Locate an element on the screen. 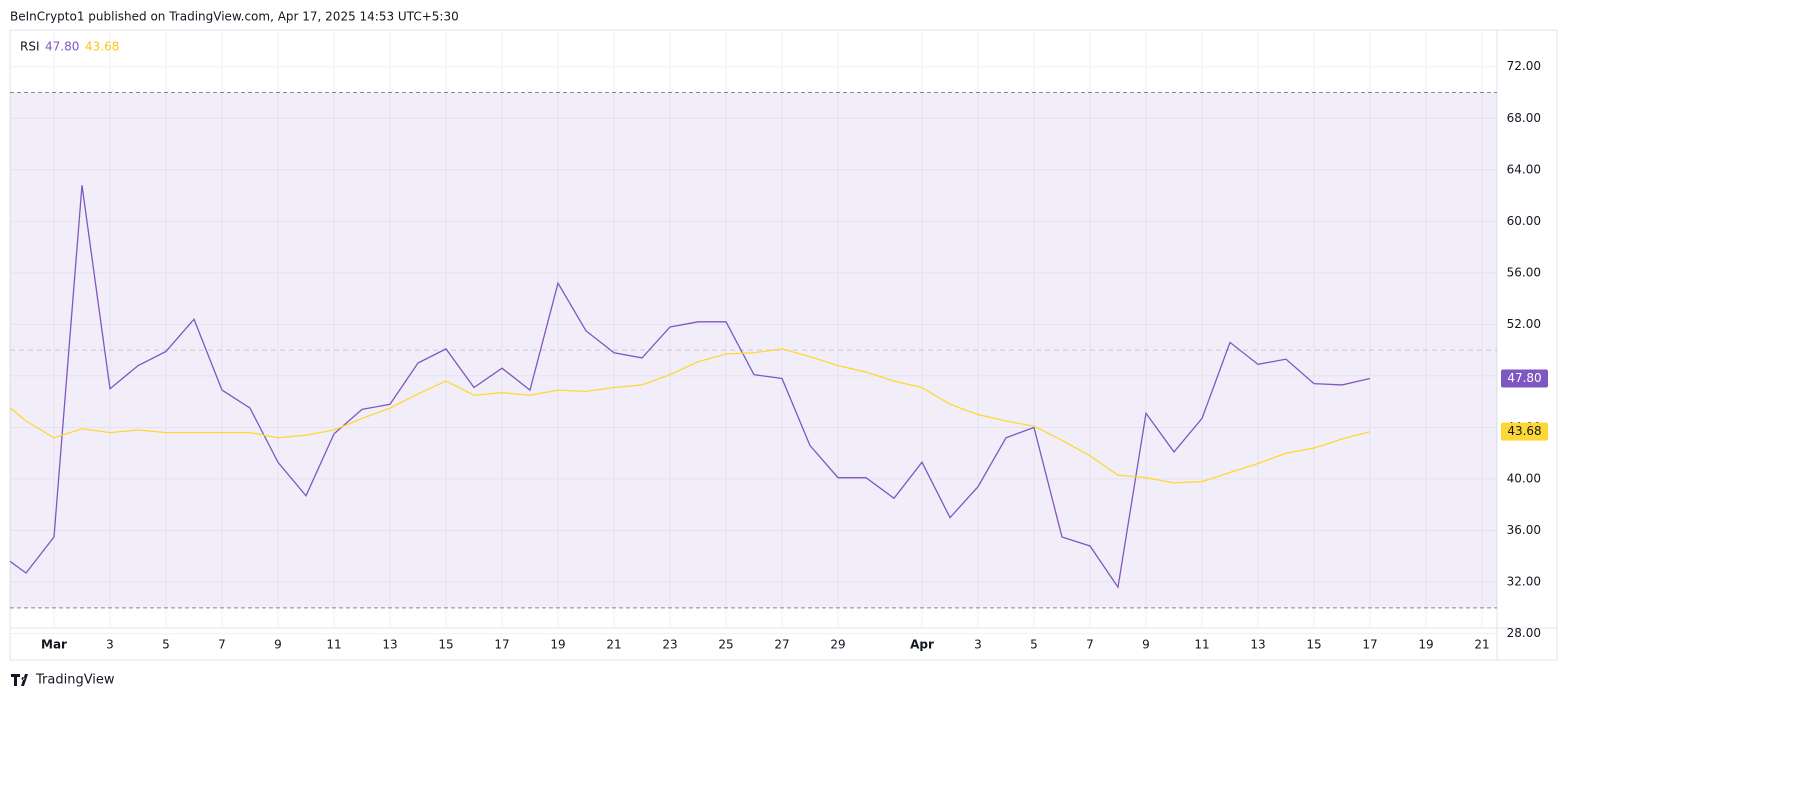 Image resolution: width=1805 pixels, height=807 pixels. legend-value: 47.80 is located at coordinates (62, 47).